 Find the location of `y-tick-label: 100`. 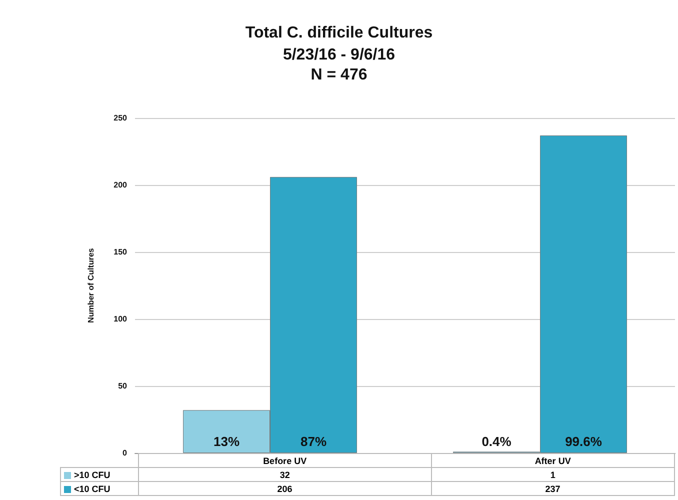

y-tick-label: 100 is located at coordinates (121, 319).